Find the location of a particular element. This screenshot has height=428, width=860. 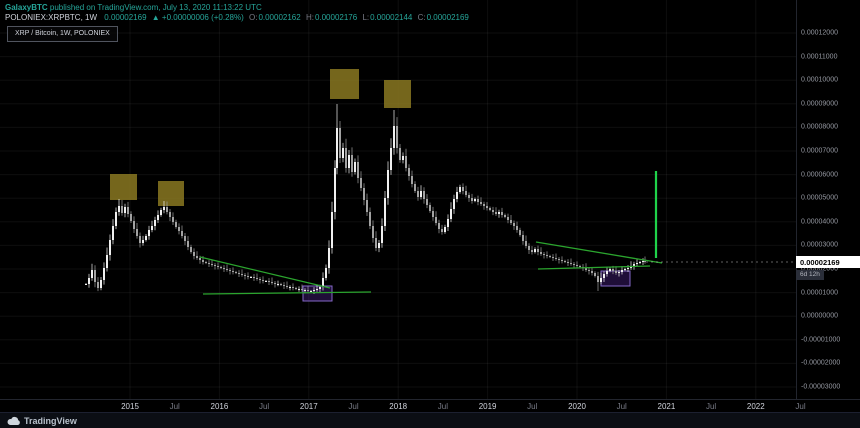

price-axis-label: -0.00002000 is located at coordinates (821, 363).